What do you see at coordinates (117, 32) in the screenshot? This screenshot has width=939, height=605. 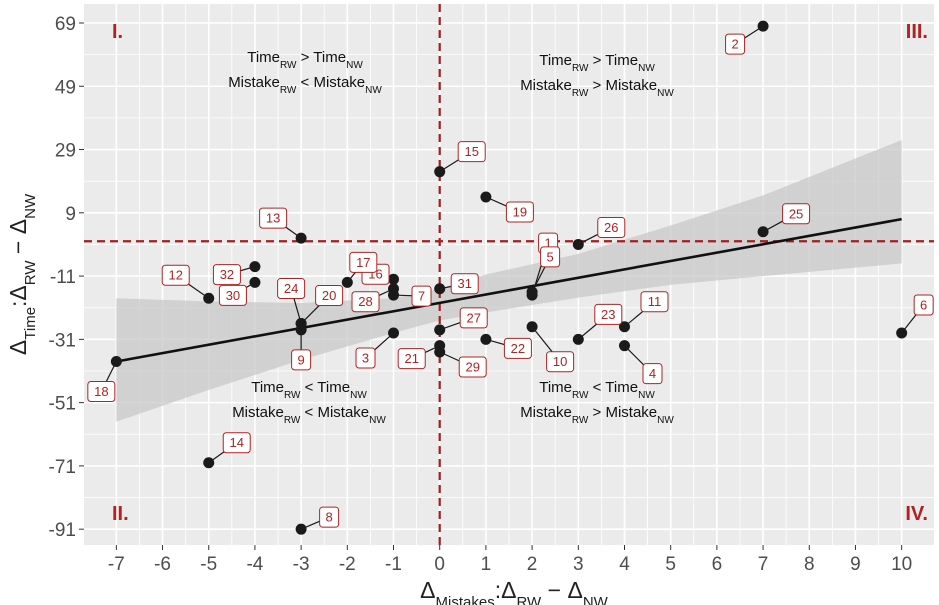 I see `quadrant-numeral: I.` at bounding box center [117, 32].